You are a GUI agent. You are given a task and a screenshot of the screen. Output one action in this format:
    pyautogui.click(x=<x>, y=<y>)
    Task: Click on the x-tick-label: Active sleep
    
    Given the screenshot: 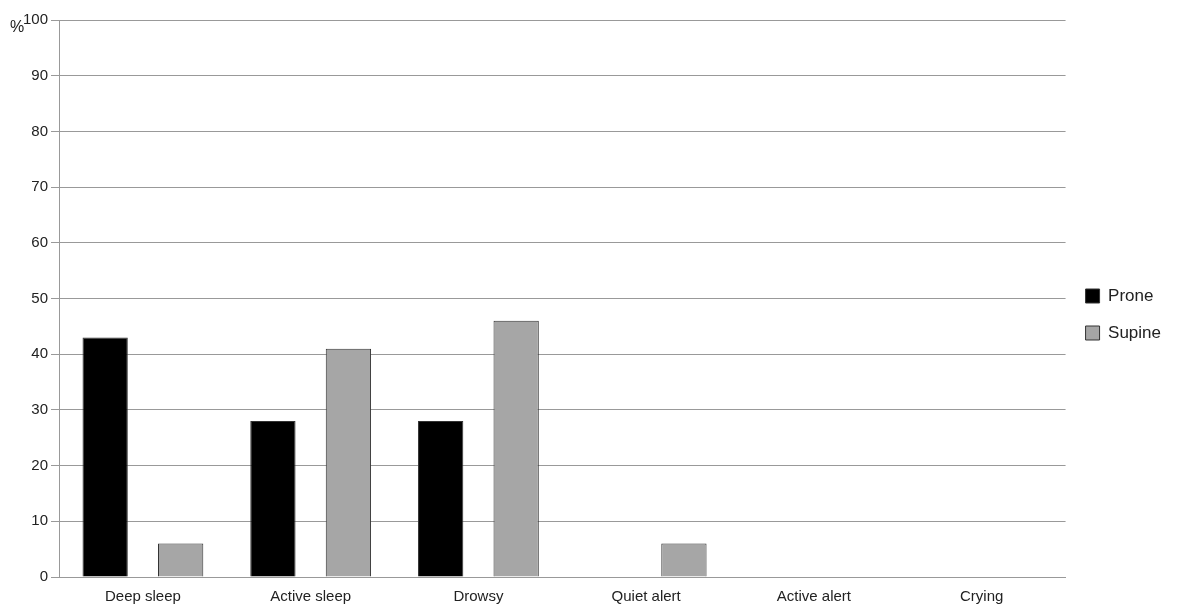 What is the action you would take?
    pyautogui.click(x=311, y=596)
    